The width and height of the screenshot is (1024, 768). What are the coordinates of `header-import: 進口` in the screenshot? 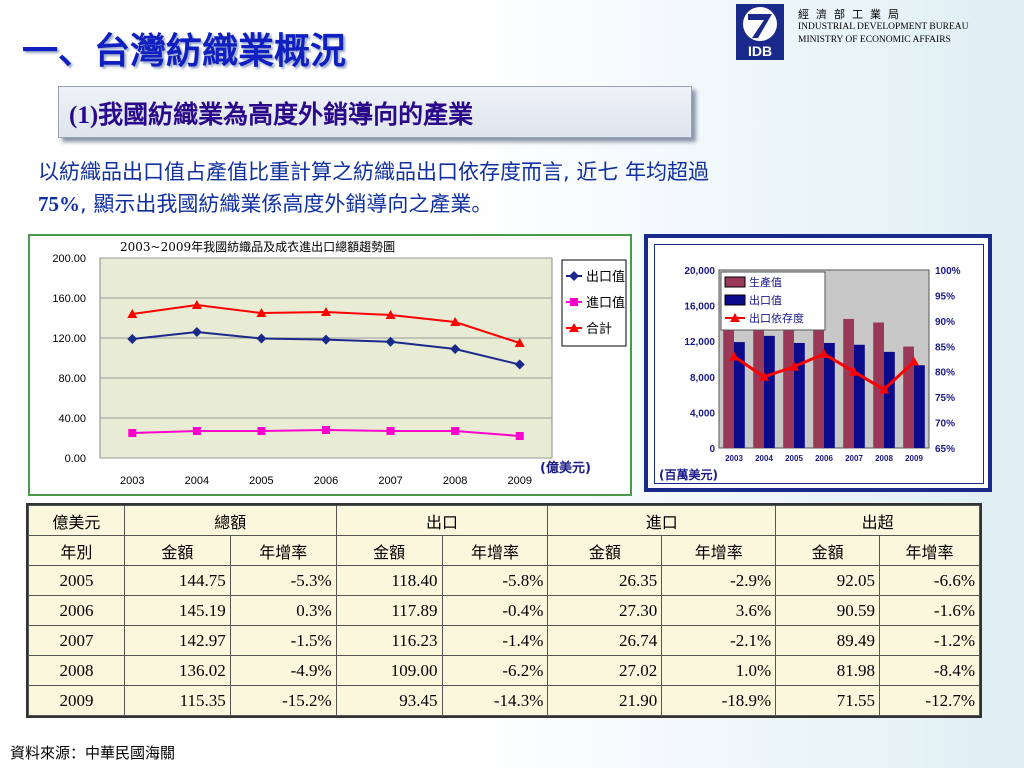 It's located at (662, 520).